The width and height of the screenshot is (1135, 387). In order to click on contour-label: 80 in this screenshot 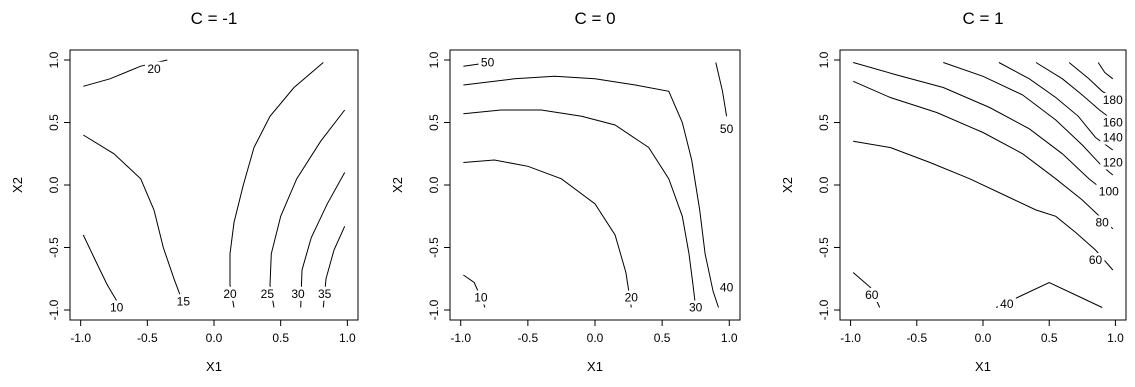, I will do `click(1102, 223)`.